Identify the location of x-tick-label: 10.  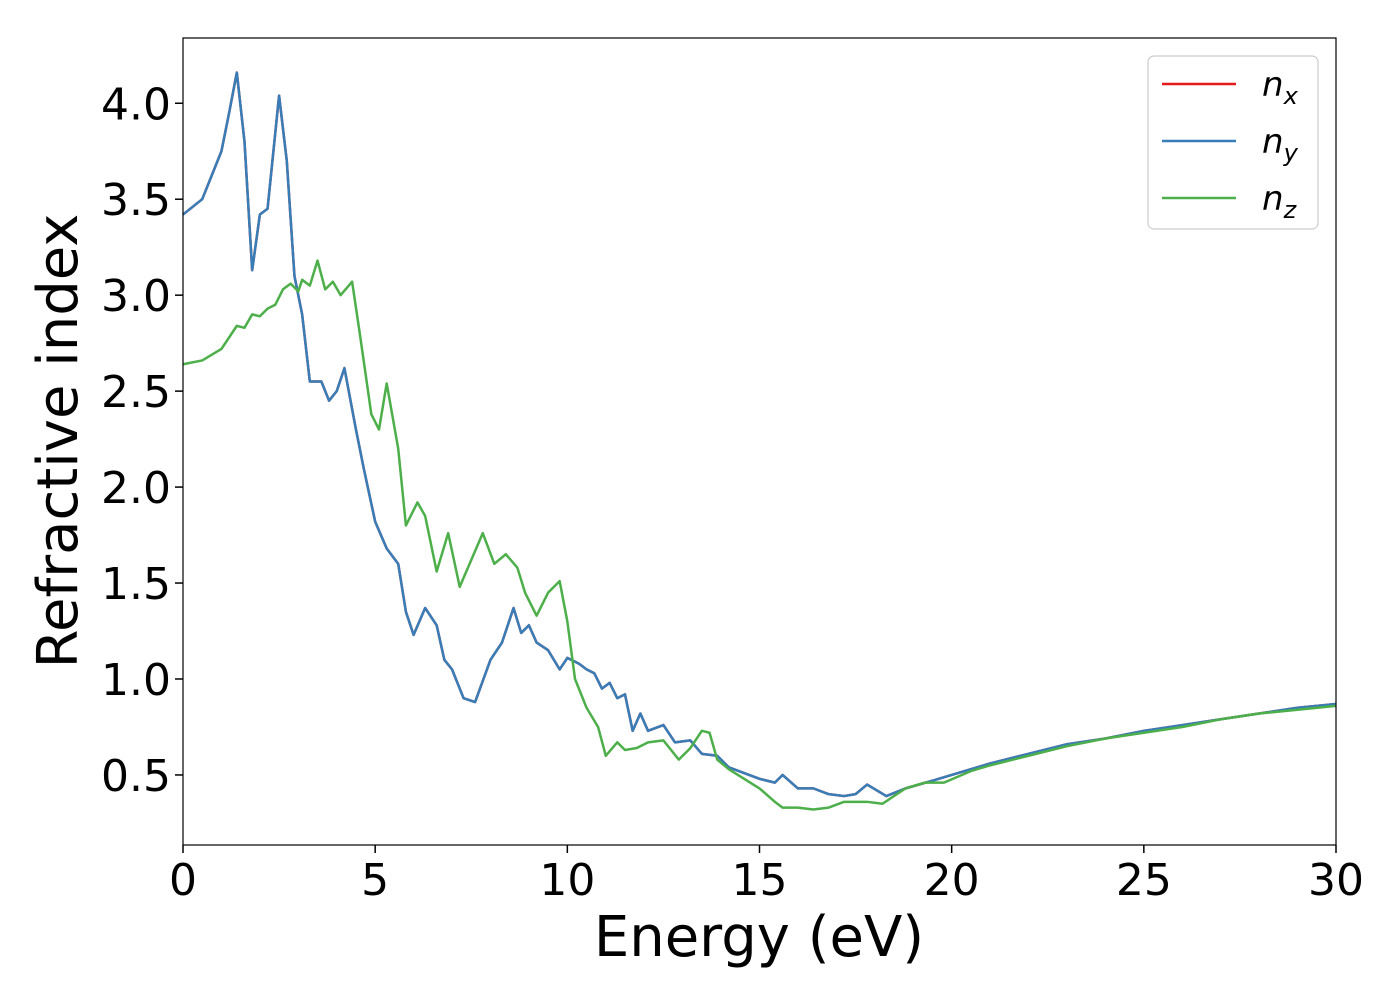
(567, 880).